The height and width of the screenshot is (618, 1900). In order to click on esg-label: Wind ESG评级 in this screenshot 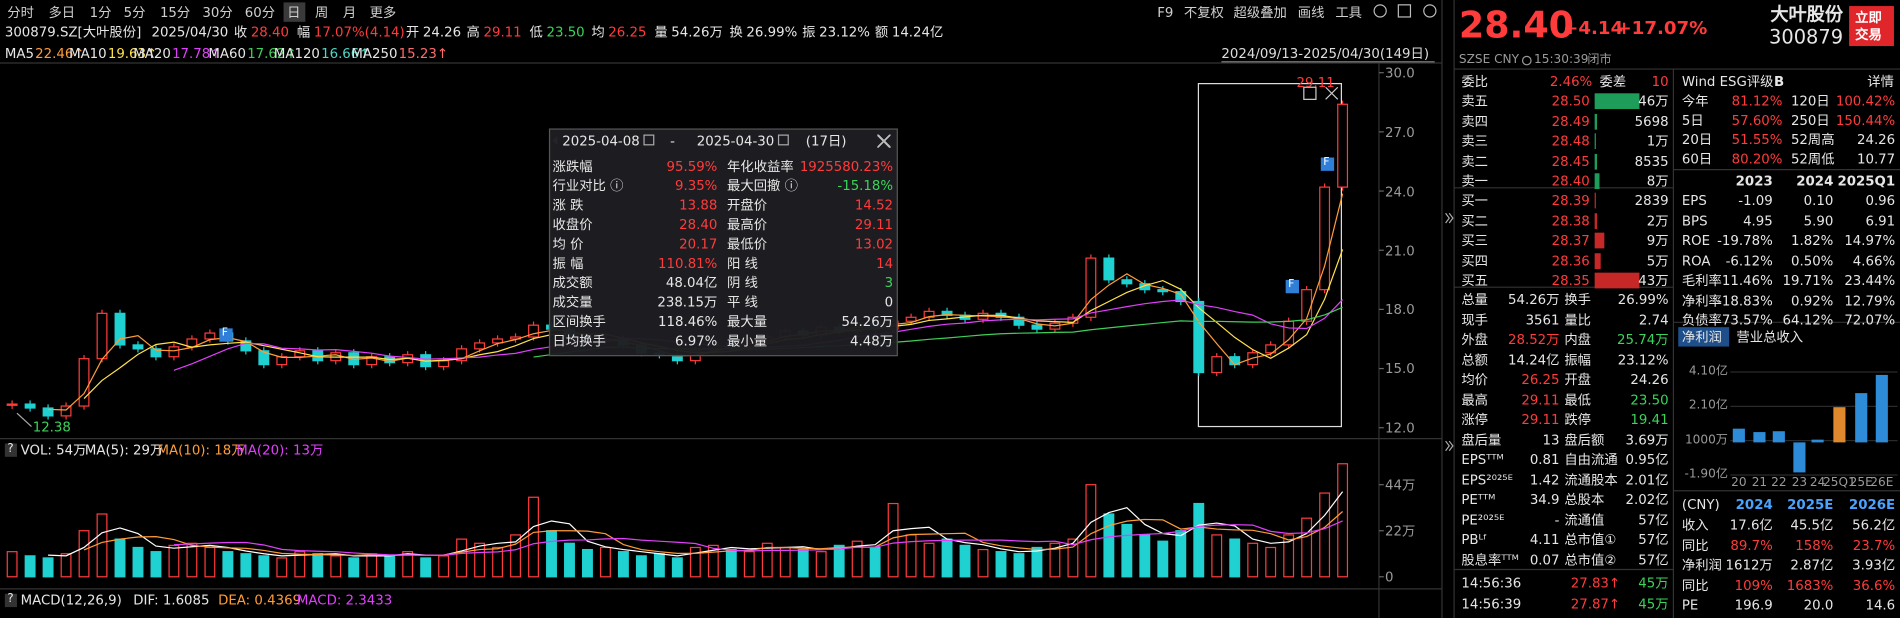, I will do `click(1727, 81)`.